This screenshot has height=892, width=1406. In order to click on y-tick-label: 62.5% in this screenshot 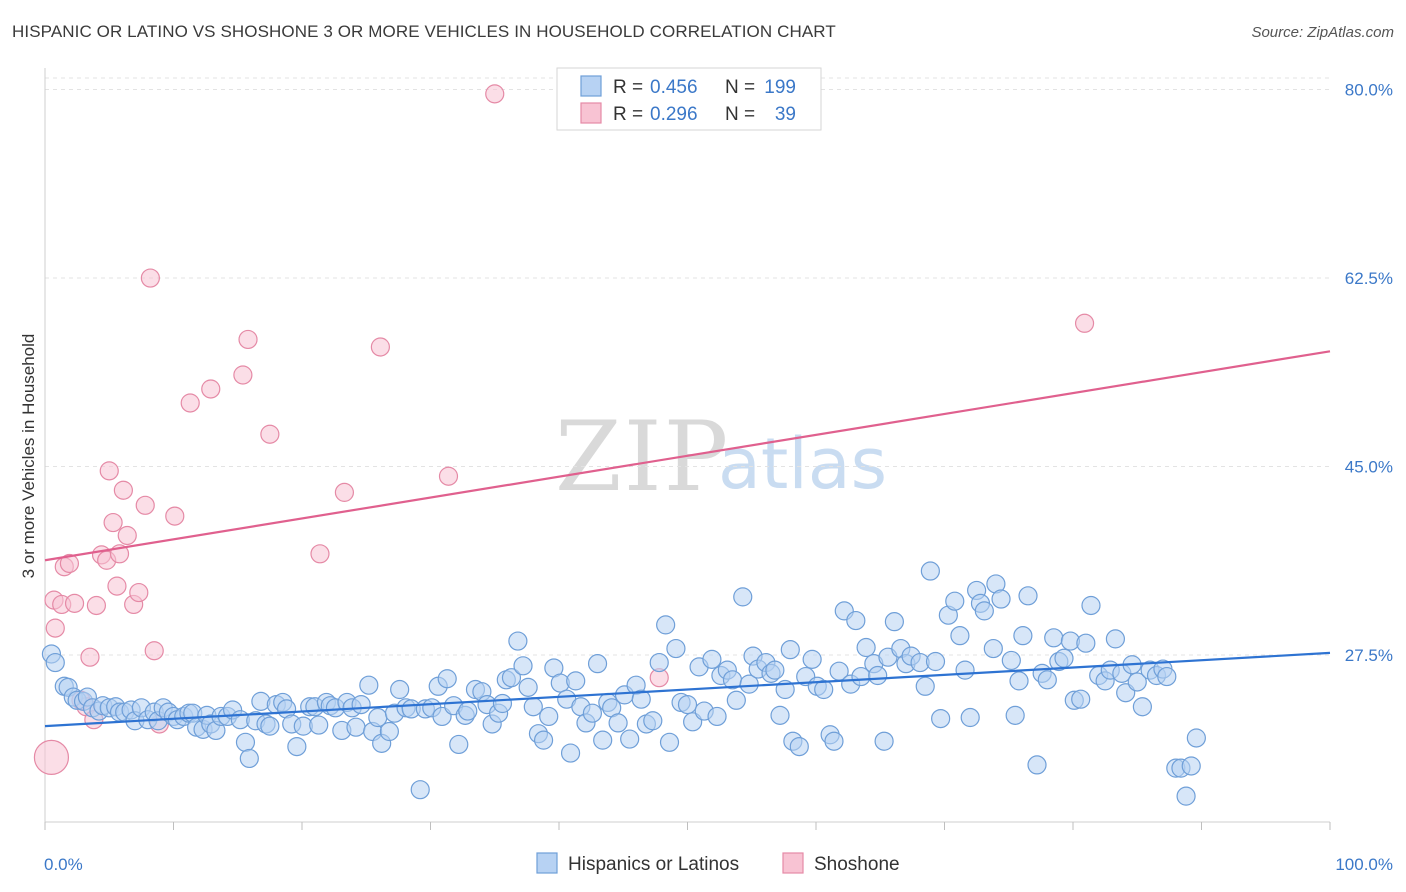, I will do `click(1369, 278)`.